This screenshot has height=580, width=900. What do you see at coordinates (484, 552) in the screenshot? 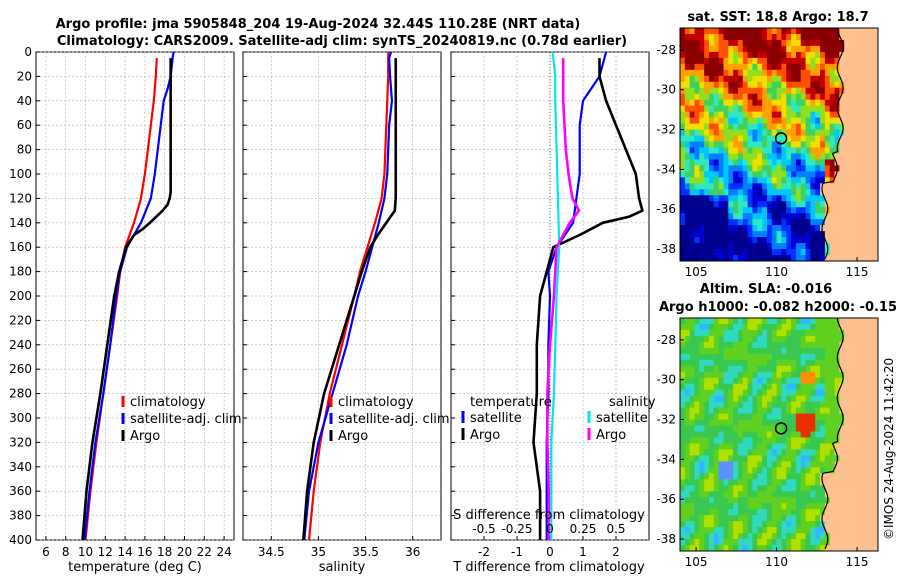
I see `x-tick-label: -2` at bounding box center [484, 552].